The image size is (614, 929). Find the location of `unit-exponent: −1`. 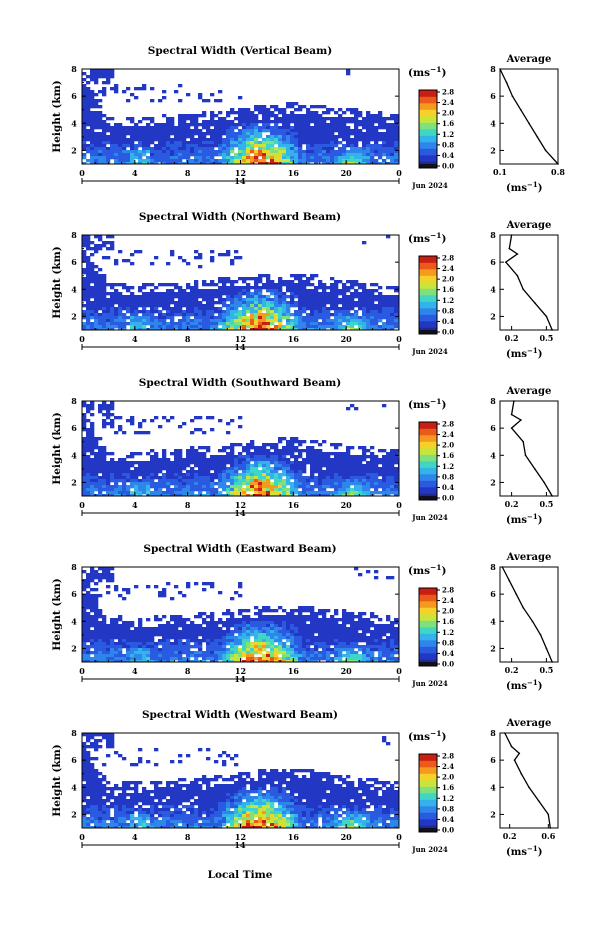

unit-exponent: −1 is located at coordinates (532, 350).